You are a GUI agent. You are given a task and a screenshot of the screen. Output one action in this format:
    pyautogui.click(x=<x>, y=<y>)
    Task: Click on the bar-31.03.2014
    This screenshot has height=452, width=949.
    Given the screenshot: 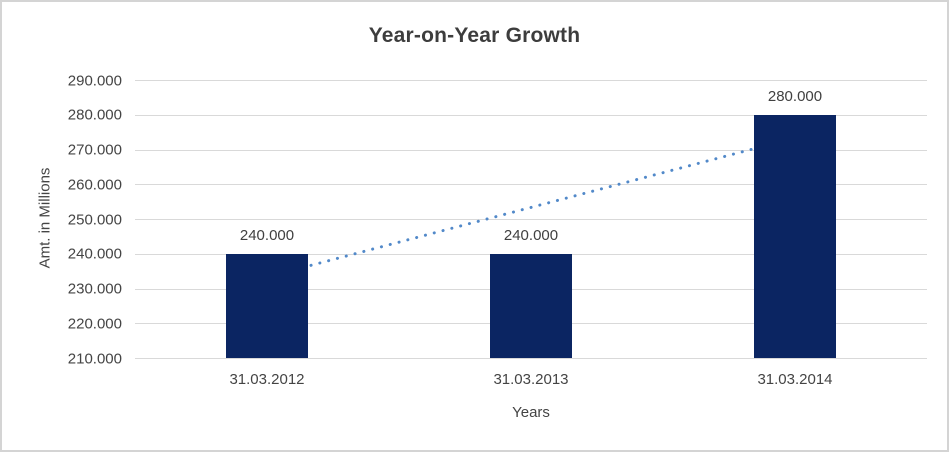 What is the action you would take?
    pyautogui.click(x=795, y=236)
    